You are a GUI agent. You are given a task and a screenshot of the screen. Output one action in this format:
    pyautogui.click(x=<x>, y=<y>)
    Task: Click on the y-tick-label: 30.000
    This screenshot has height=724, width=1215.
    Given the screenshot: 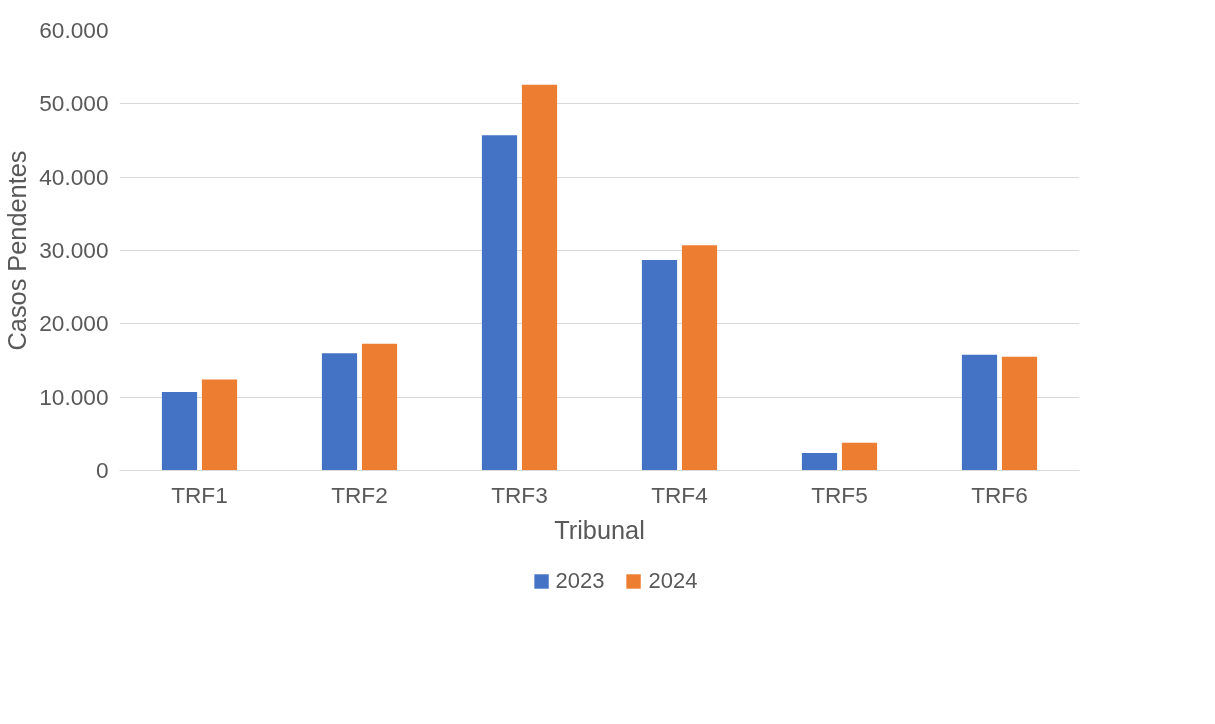 What is the action you would take?
    pyautogui.click(x=74, y=250)
    